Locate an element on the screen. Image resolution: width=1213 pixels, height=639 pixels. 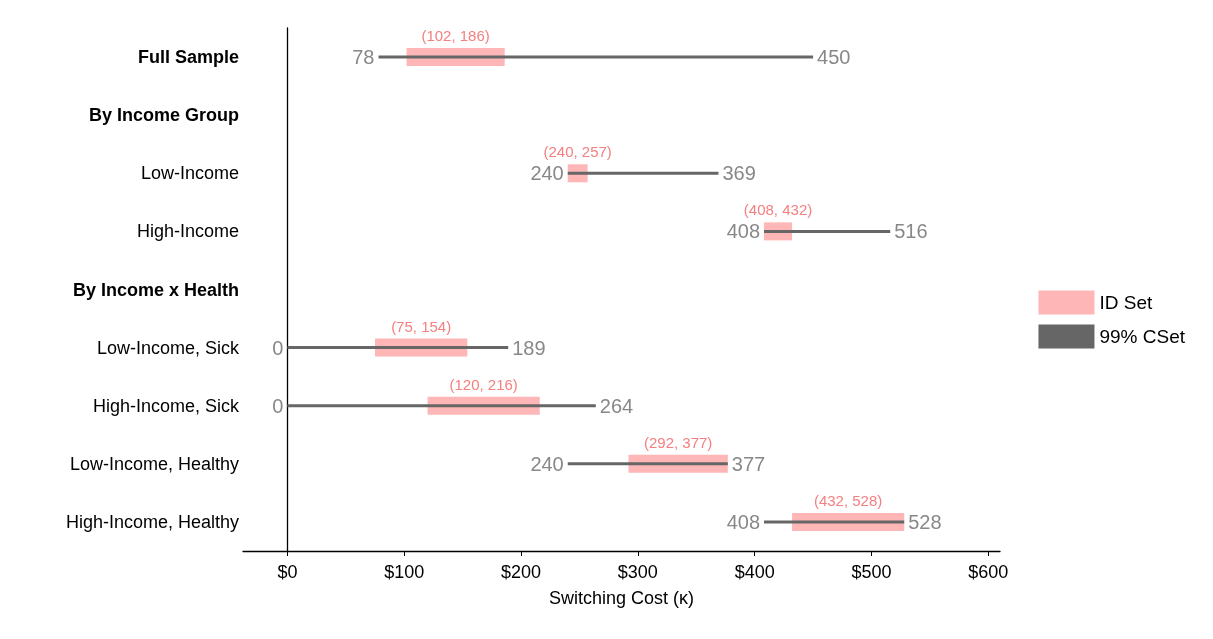
legend-label: ID Set is located at coordinates (1126, 302).